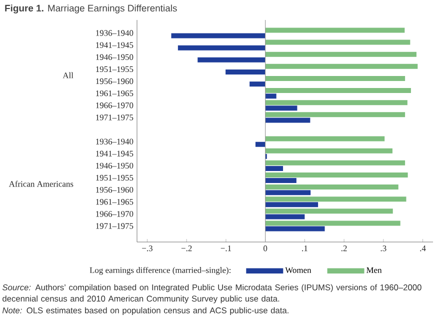 The width and height of the screenshot is (440, 331). What do you see at coordinates (383, 249) in the screenshot?
I see `x-tick-label: .3` at bounding box center [383, 249].